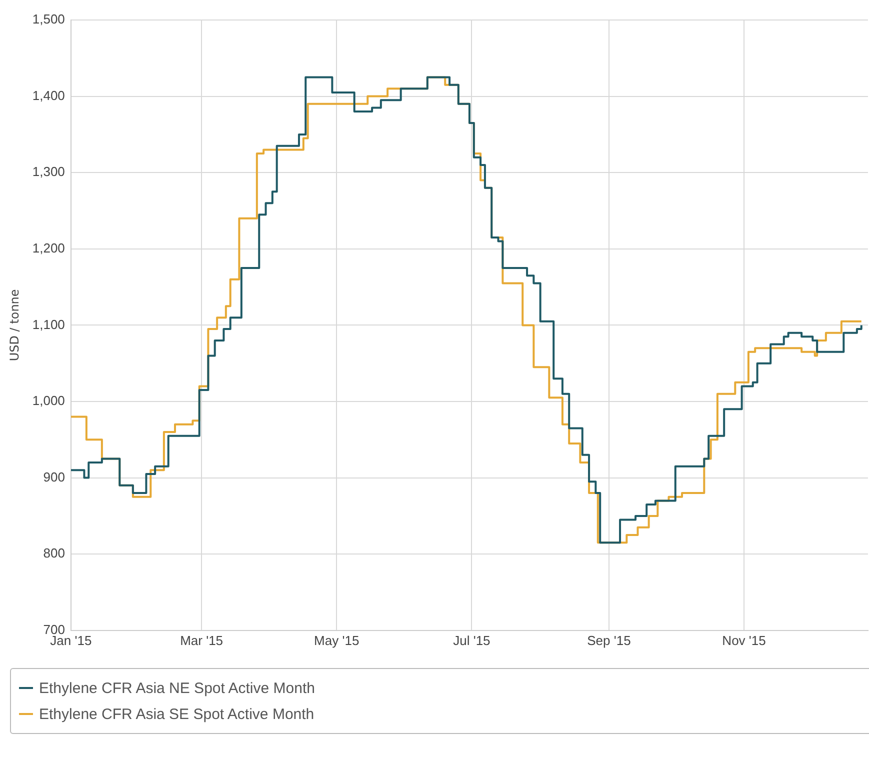 This screenshot has width=869, height=764. Describe the element at coordinates (48, 172) in the screenshot. I see `y-tick-label: 1,300` at that location.